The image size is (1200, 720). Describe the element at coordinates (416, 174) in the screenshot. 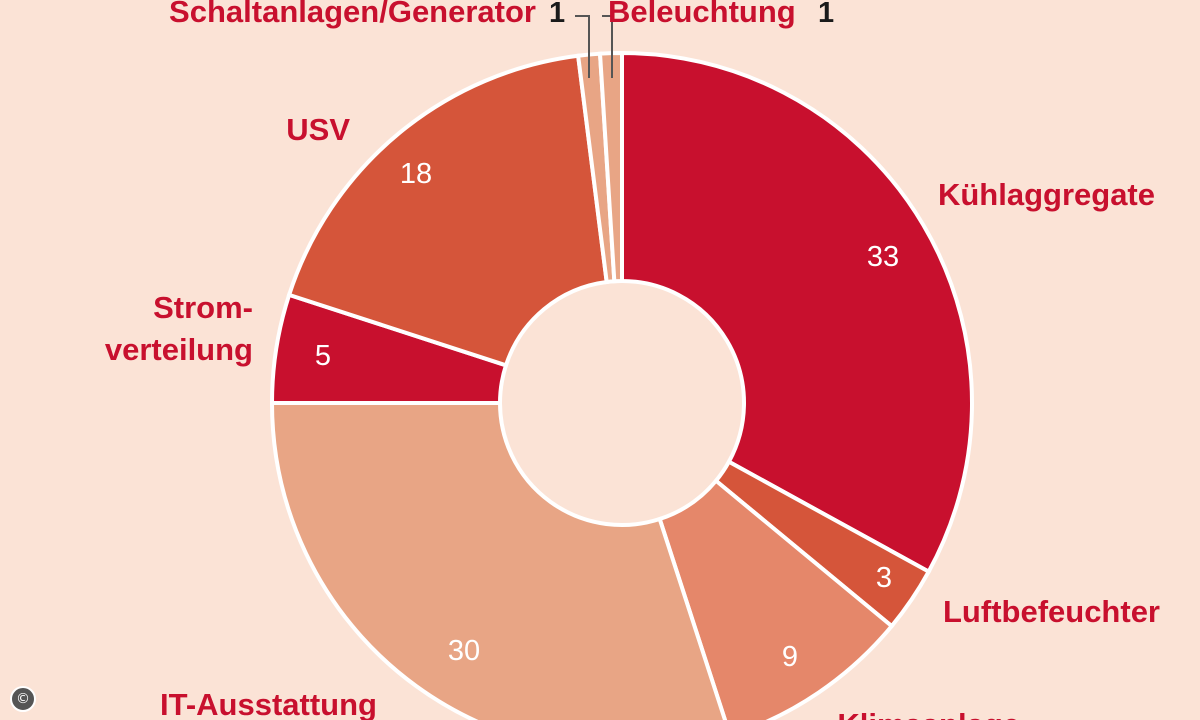

I see `value-label-5: 18` at that location.